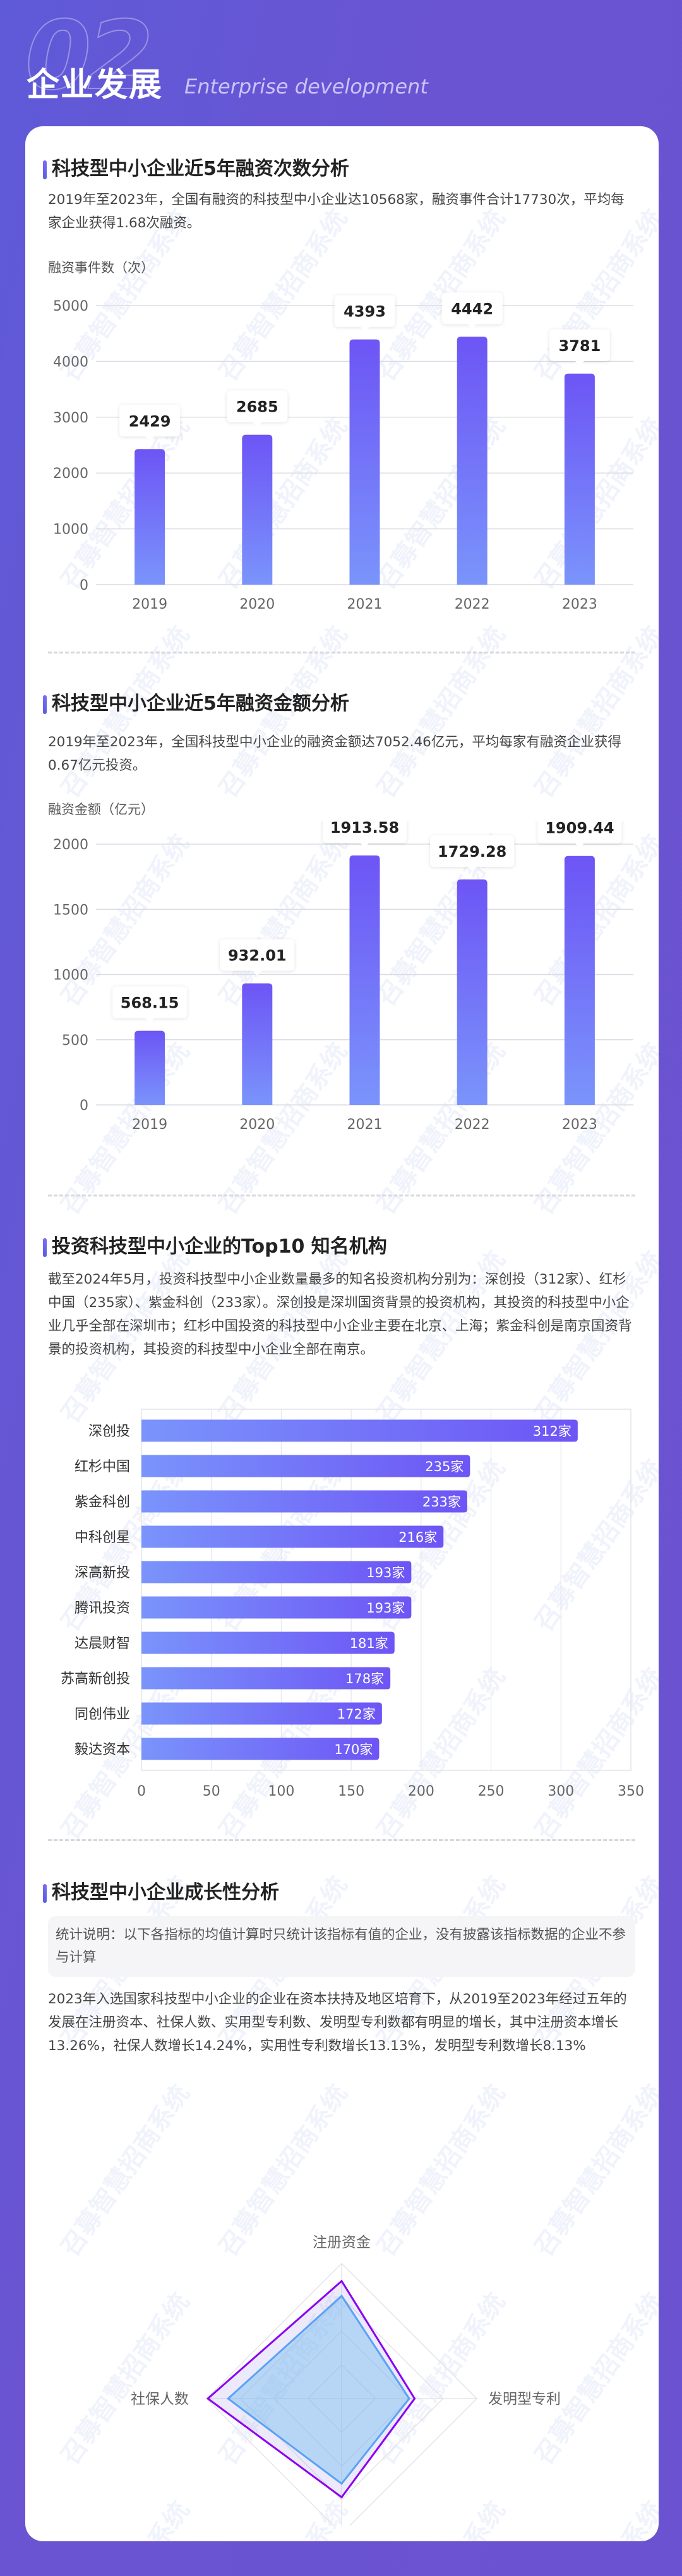 The image size is (682, 2576). I want to click on category-label: 紫金科创, so click(102, 1502).